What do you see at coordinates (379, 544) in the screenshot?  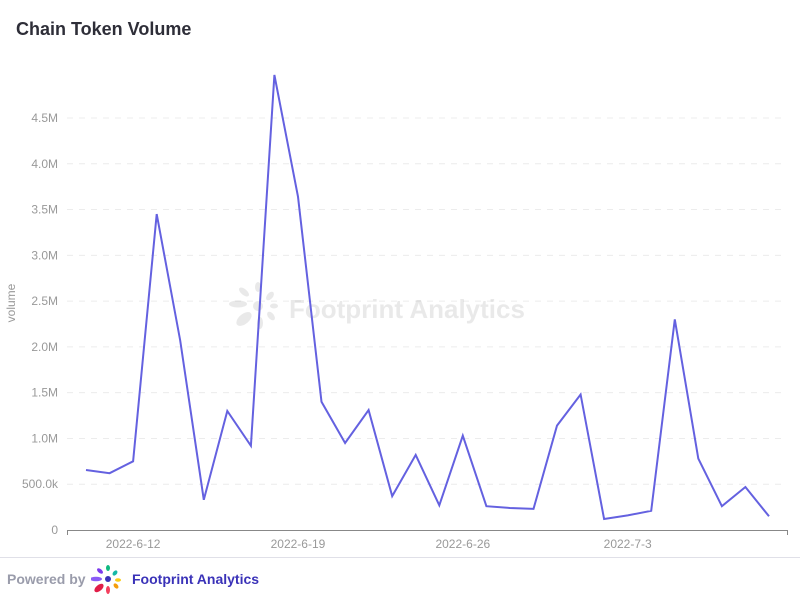 I see `x-axis-ticks: 2022-6-12 2022-6-19 2022-6-26 2022-7-3` at bounding box center [379, 544].